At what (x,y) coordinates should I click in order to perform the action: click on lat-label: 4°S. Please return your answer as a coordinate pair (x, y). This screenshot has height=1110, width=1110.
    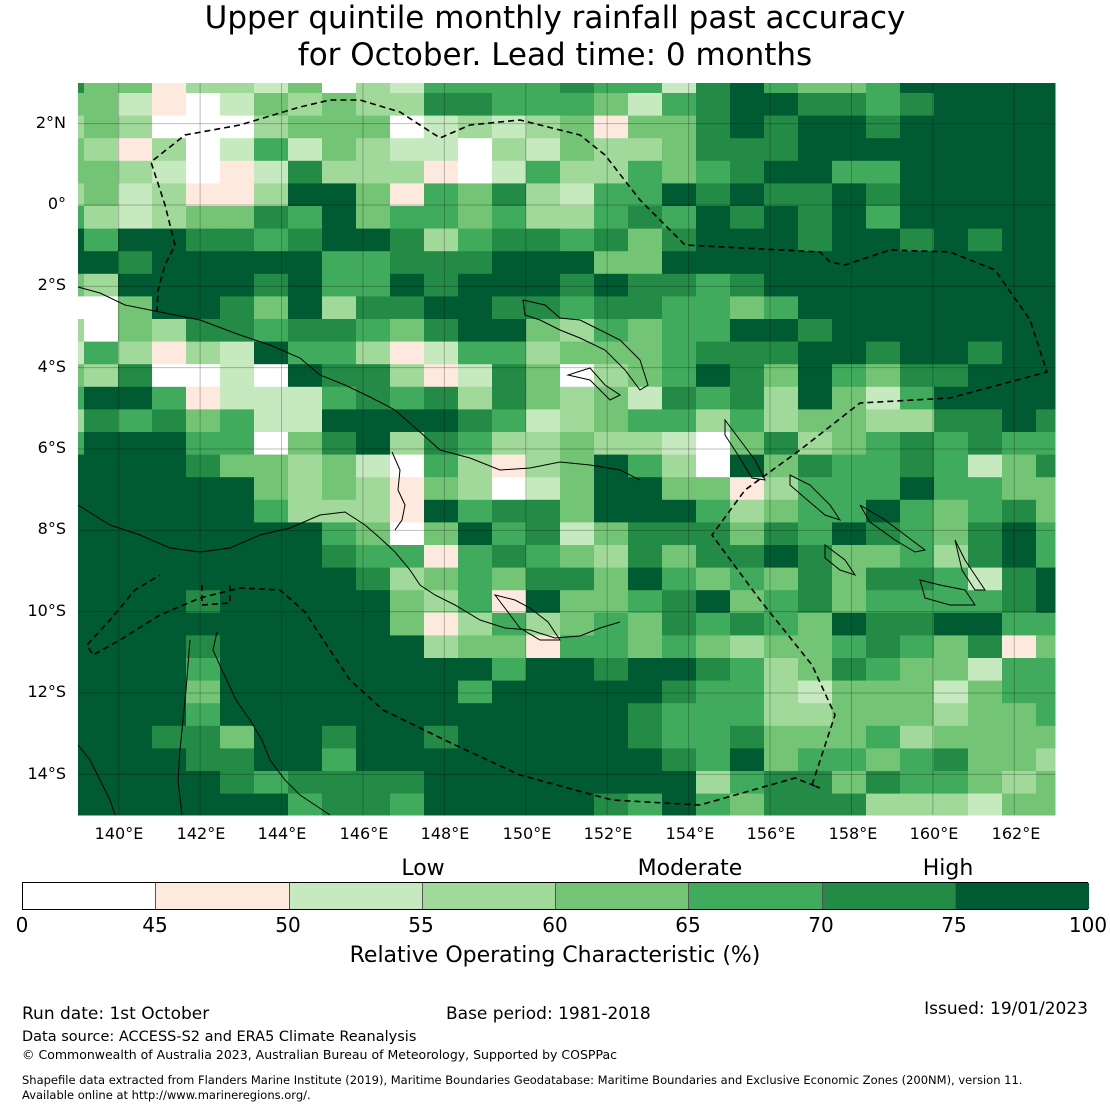
    Looking at the image, I should click on (51, 366).